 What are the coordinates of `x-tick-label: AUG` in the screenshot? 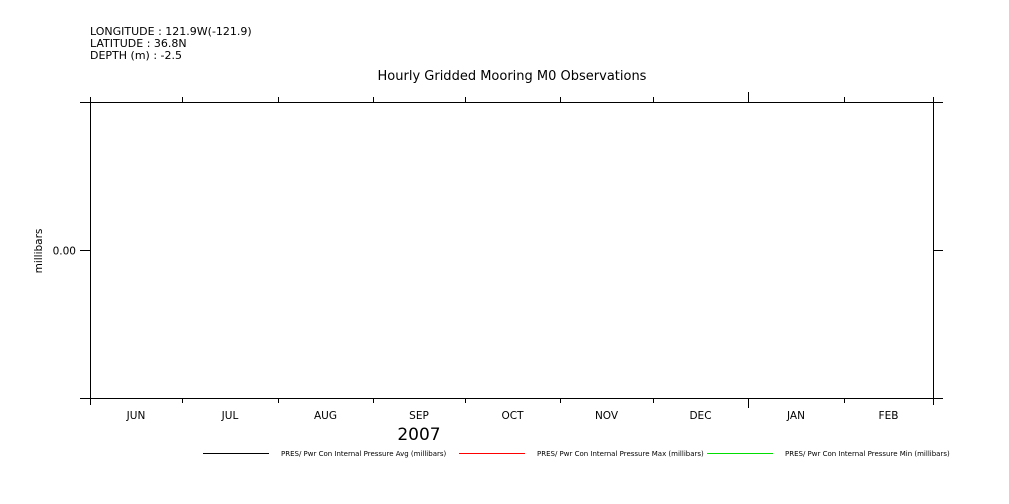 It's located at (325, 416).